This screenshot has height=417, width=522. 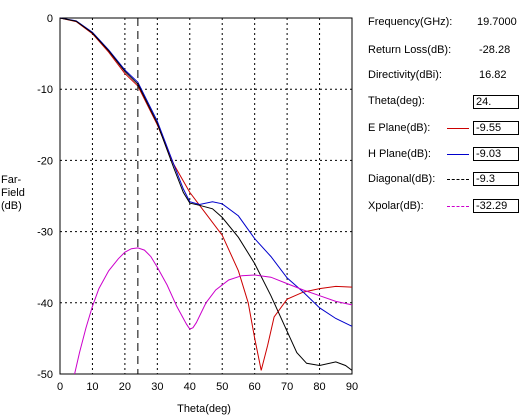 What do you see at coordinates (496, 128) in the screenshot?
I see `e-plane-value: -9.55` at bounding box center [496, 128].